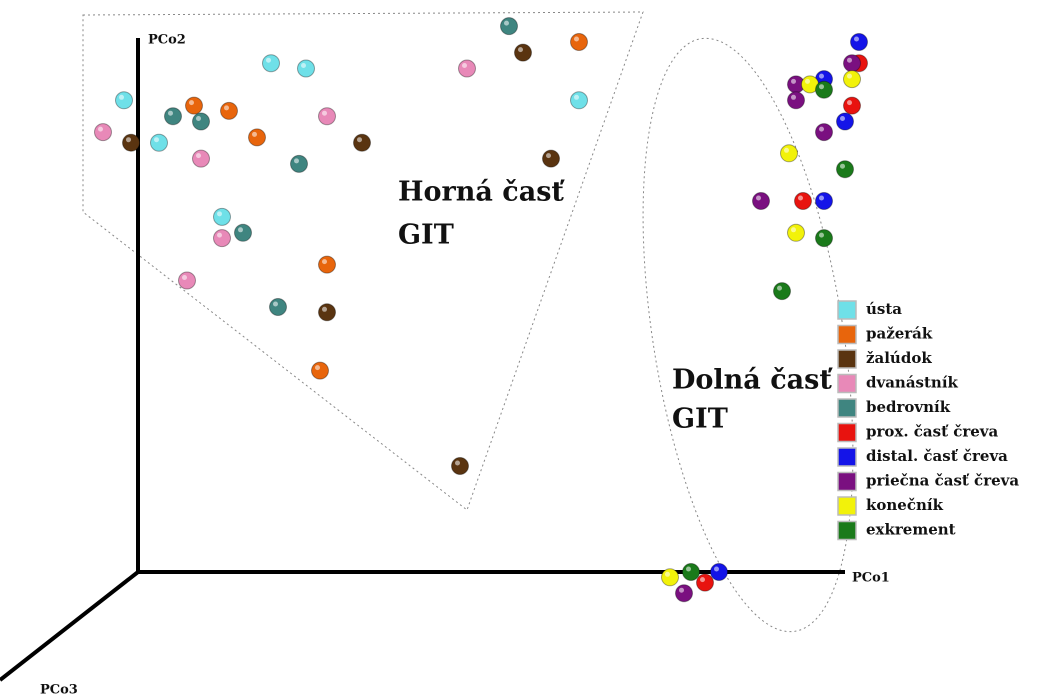 The width and height of the screenshot is (1040, 699). I want to click on legend-label: bedrovník, so click(908, 407).